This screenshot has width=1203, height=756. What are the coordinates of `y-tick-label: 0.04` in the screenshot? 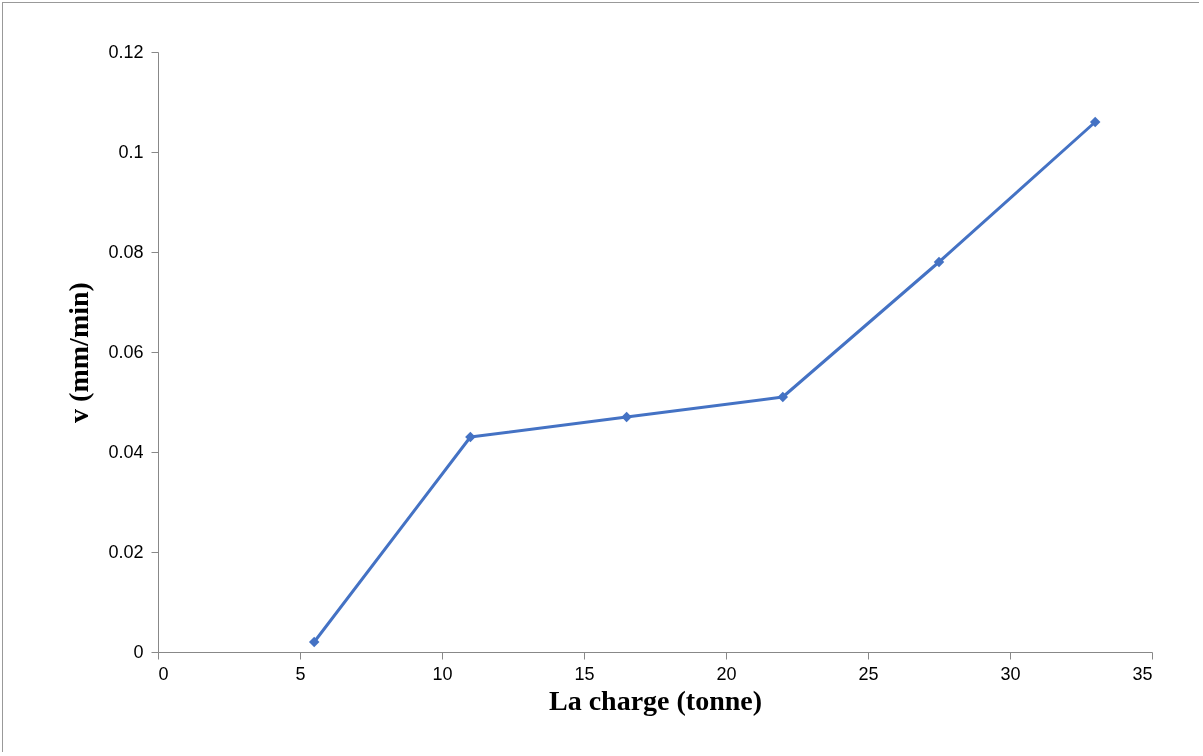 It's located at (126, 451).